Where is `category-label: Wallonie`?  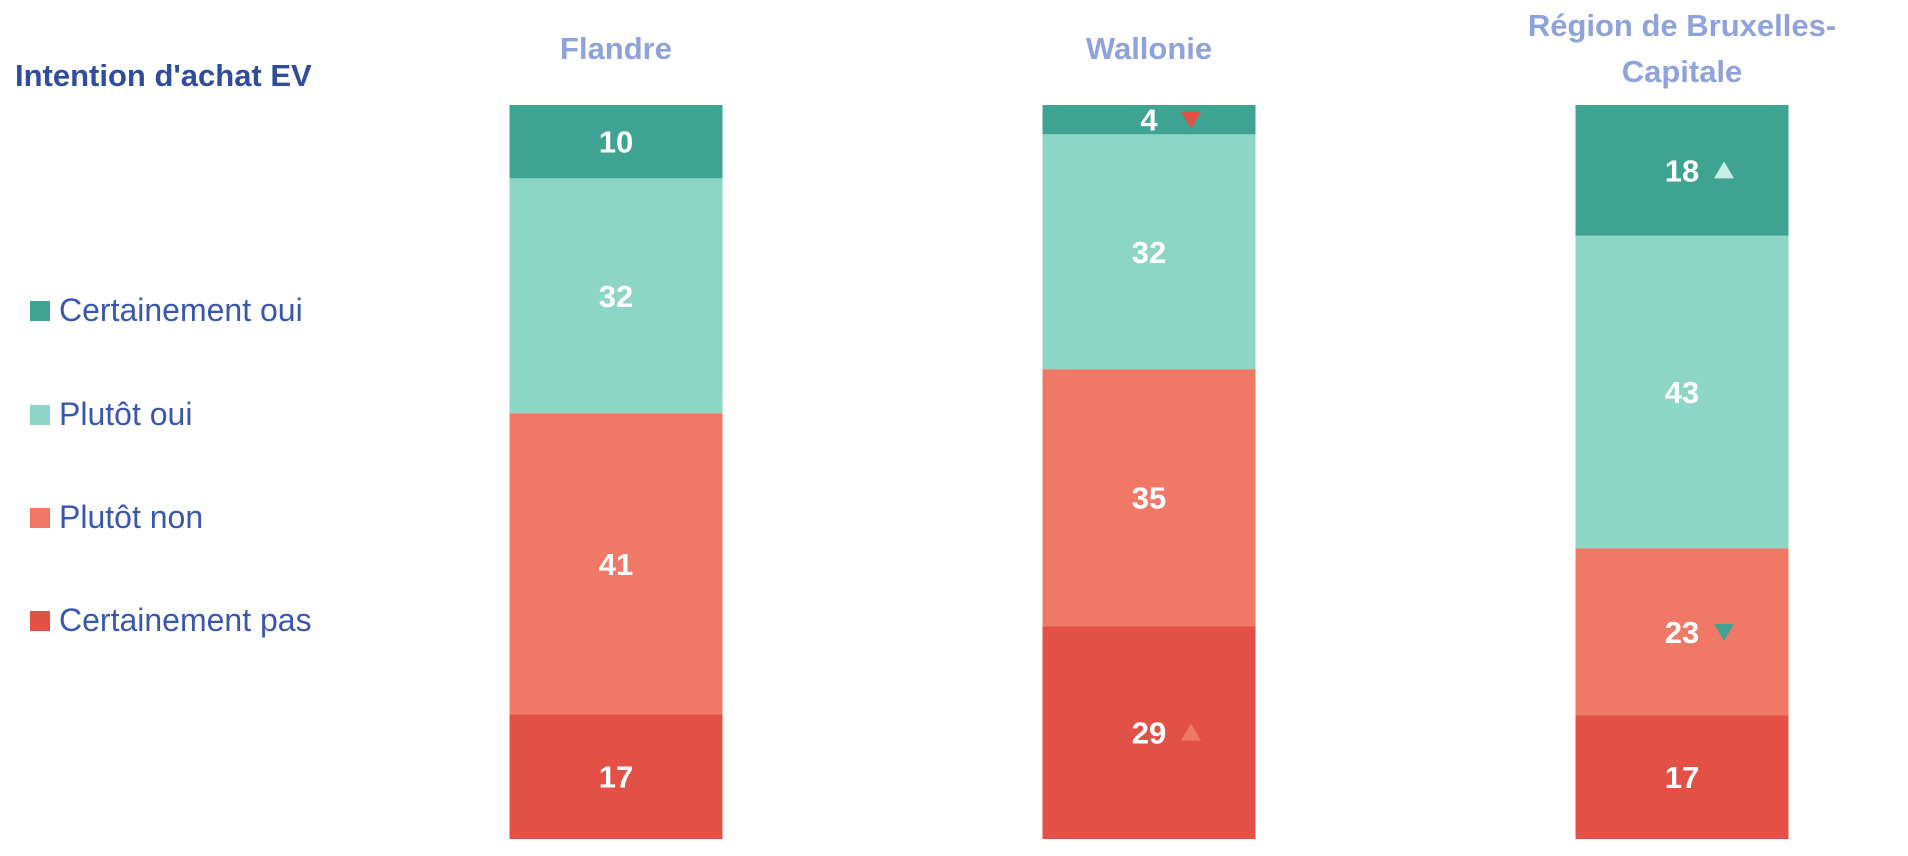 category-label: Wallonie is located at coordinates (1149, 48).